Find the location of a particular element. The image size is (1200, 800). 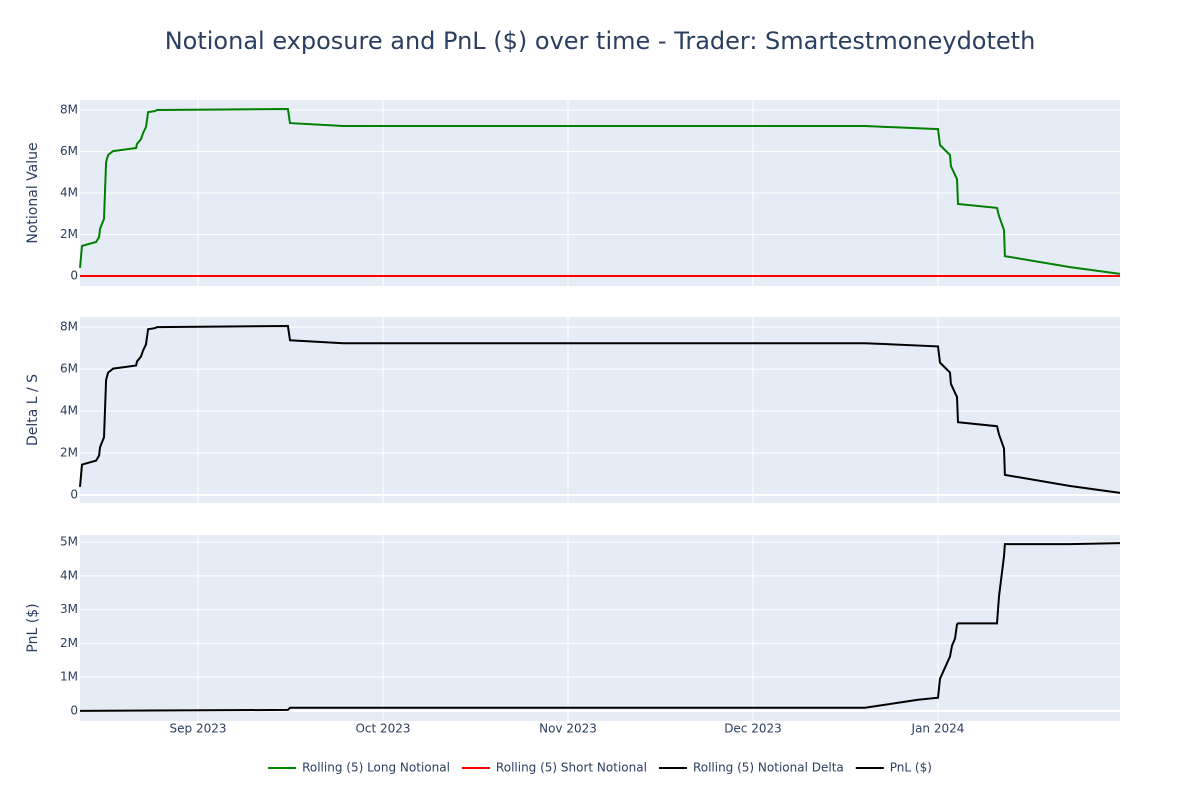

legend-label: Rolling (5) Long Notional is located at coordinates (376, 768).